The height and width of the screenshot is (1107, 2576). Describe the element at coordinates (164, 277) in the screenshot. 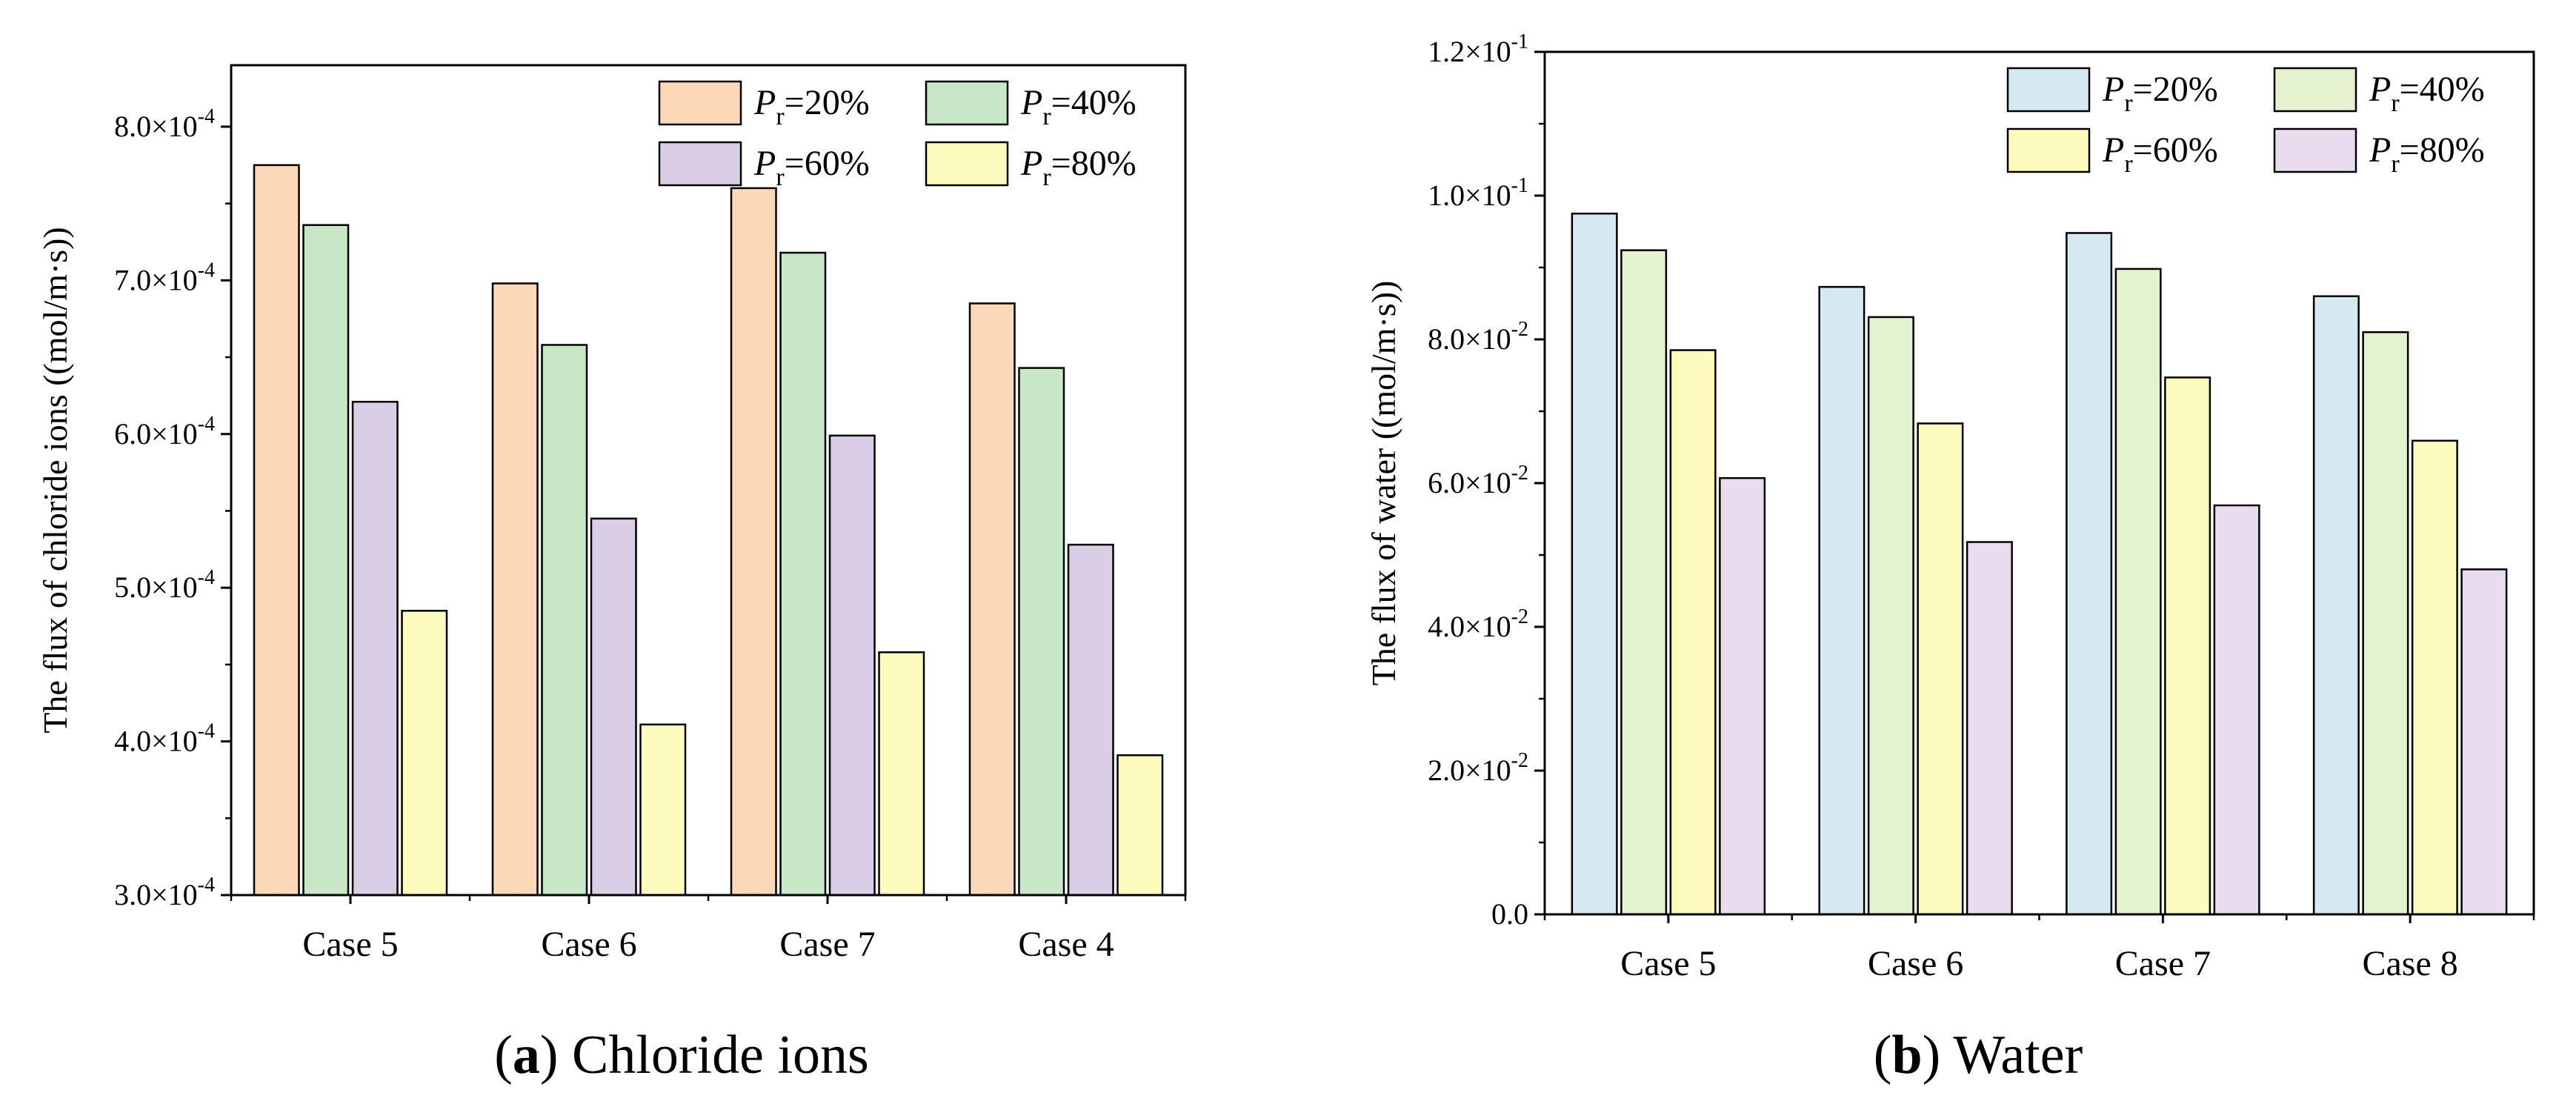

I see `y-tick-label: 7.0×10⁻⁴` at that location.